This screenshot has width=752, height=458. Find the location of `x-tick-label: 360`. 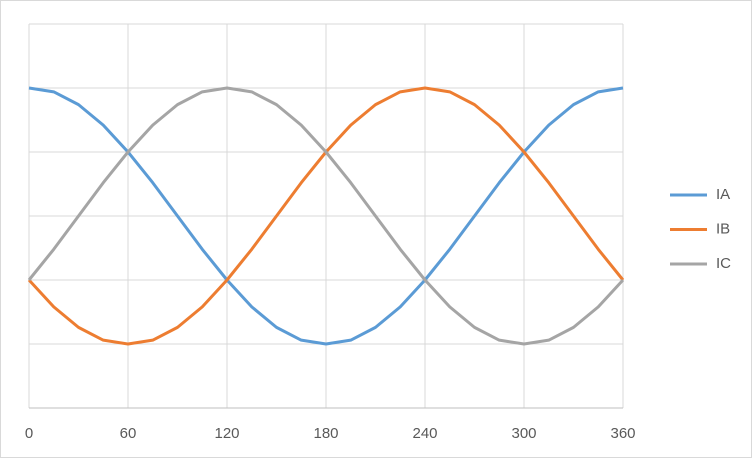

x-tick-label: 360 is located at coordinates (622, 433).